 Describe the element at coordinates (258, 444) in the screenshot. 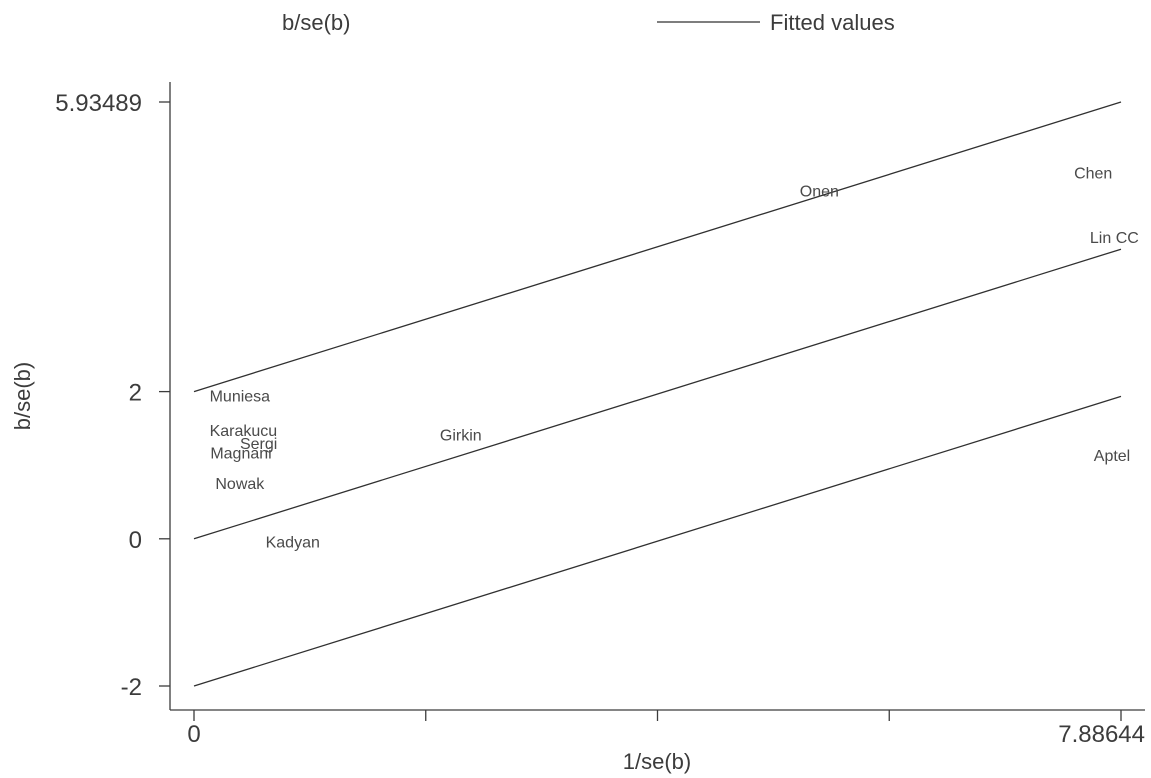

I see `study-point-label: Sergi` at that location.